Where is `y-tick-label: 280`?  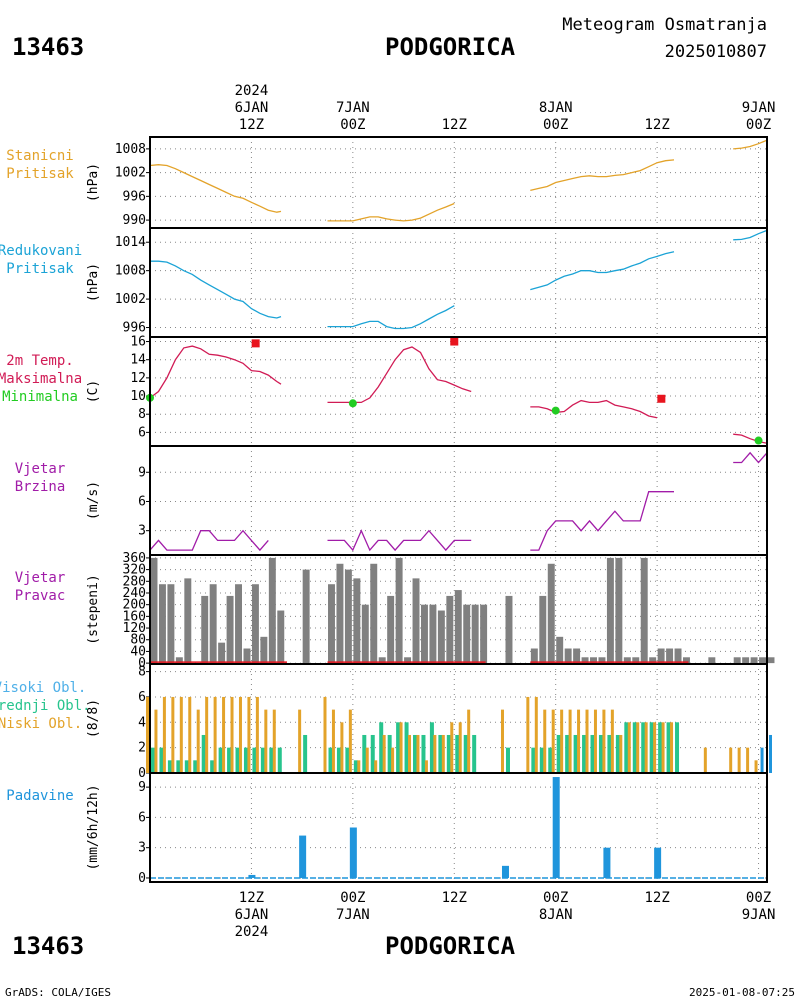
y-tick-label: 280 is located at coordinates (134, 581).